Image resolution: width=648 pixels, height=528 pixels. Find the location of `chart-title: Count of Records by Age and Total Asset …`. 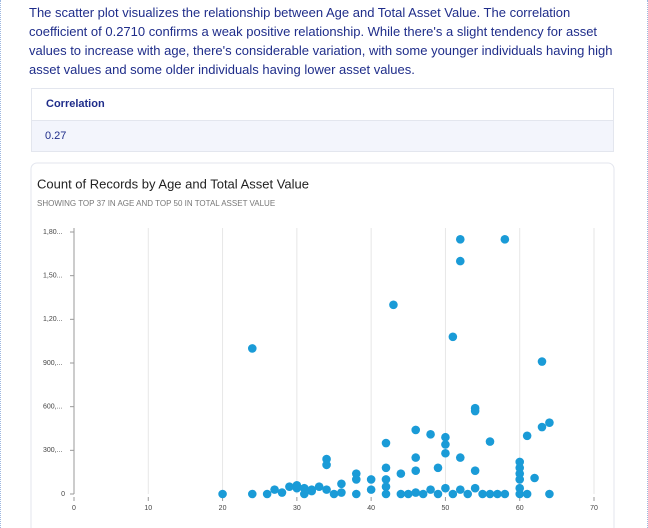

chart-title: Count of Records by Age and Total Asset … is located at coordinates (173, 183).